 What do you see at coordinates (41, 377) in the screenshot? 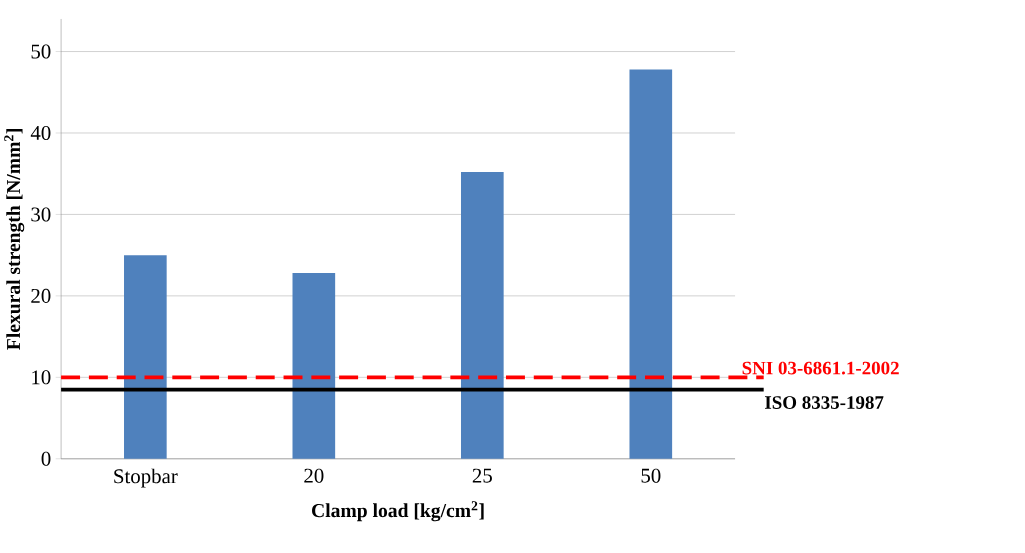
I see `y-tick-label: 10` at bounding box center [41, 377].